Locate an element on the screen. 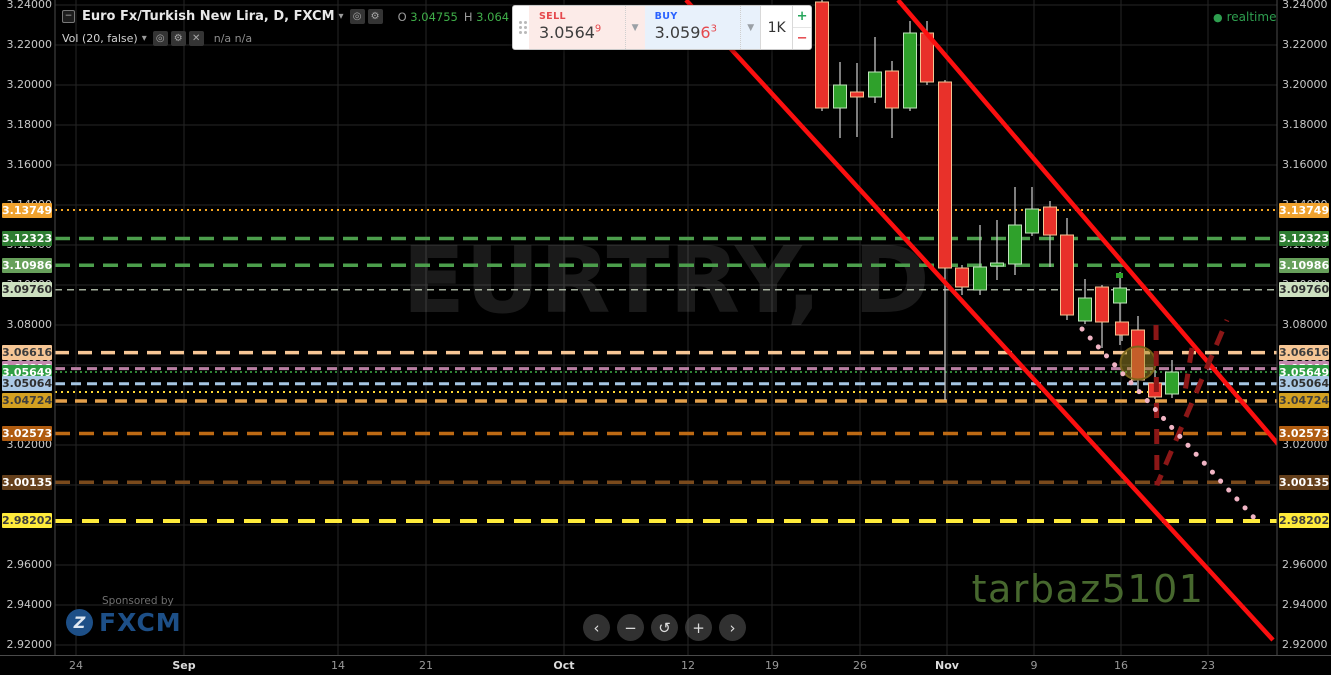 Image resolution: width=1331 pixels, height=675 pixels. time-tick-label: 24 is located at coordinates (76, 665).